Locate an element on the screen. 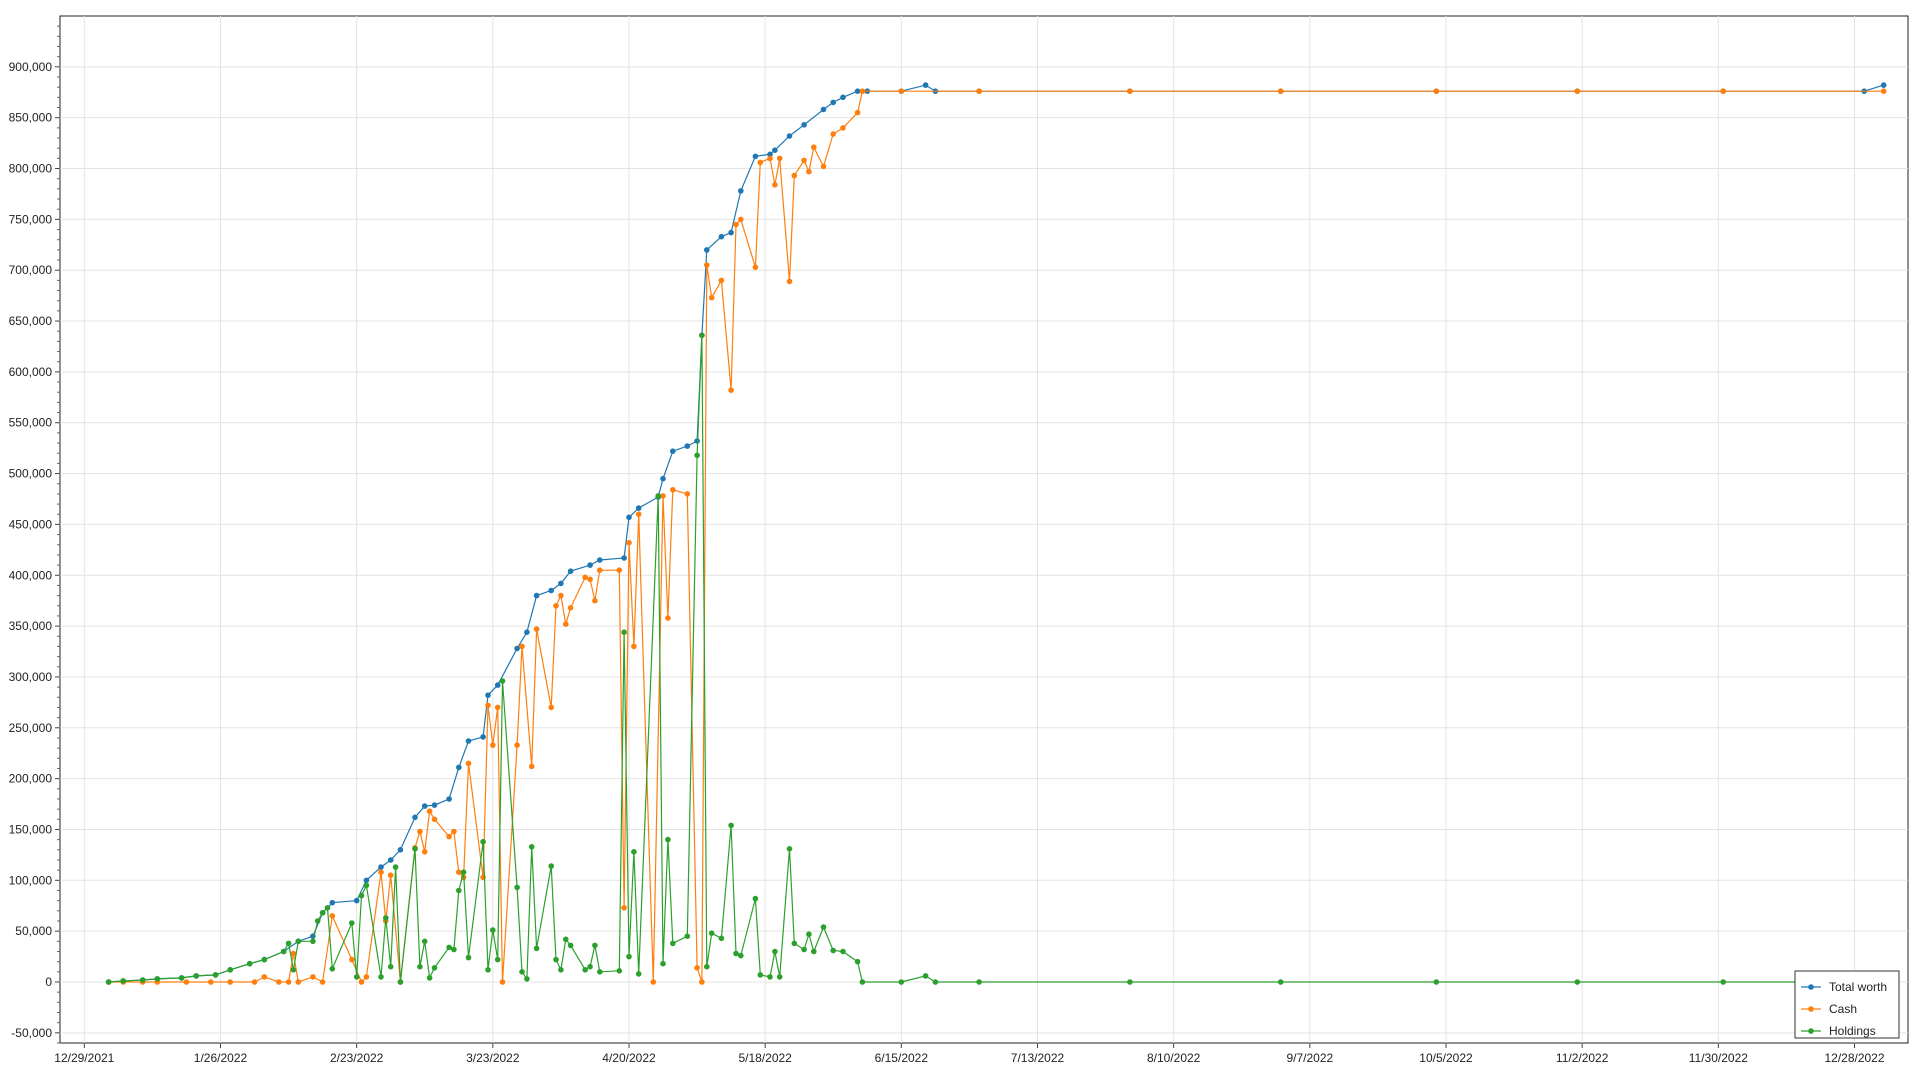 The height and width of the screenshot is (1085, 1920). y-tick-label: 300,000 is located at coordinates (31, 677).